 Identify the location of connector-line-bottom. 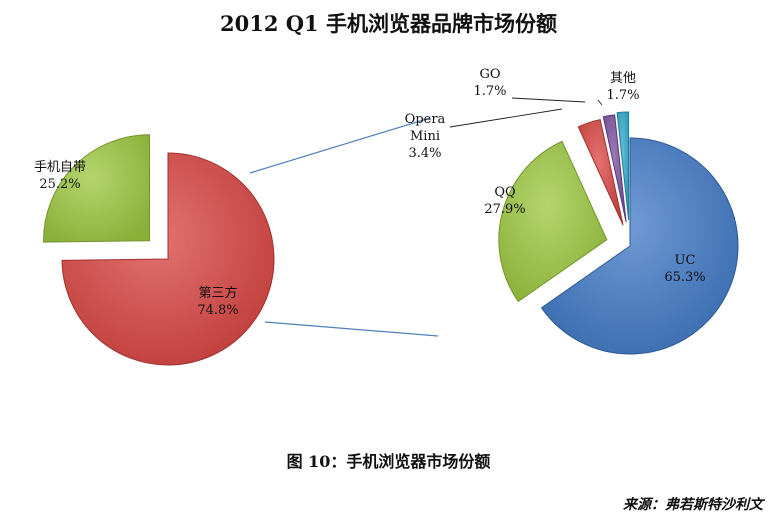
(351, 329).